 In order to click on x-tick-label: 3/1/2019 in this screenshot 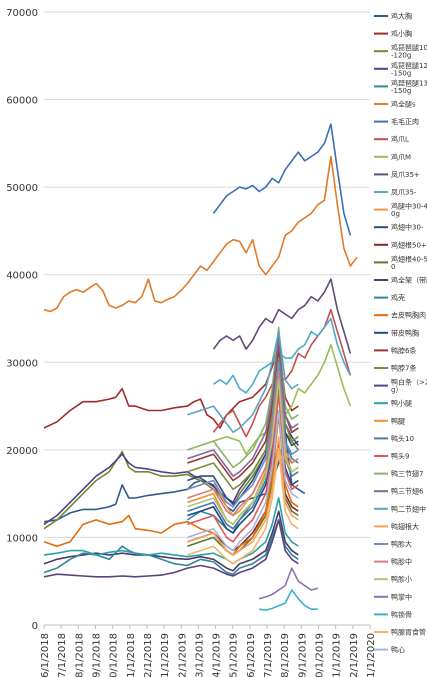, I will do `click(199, 655)`.